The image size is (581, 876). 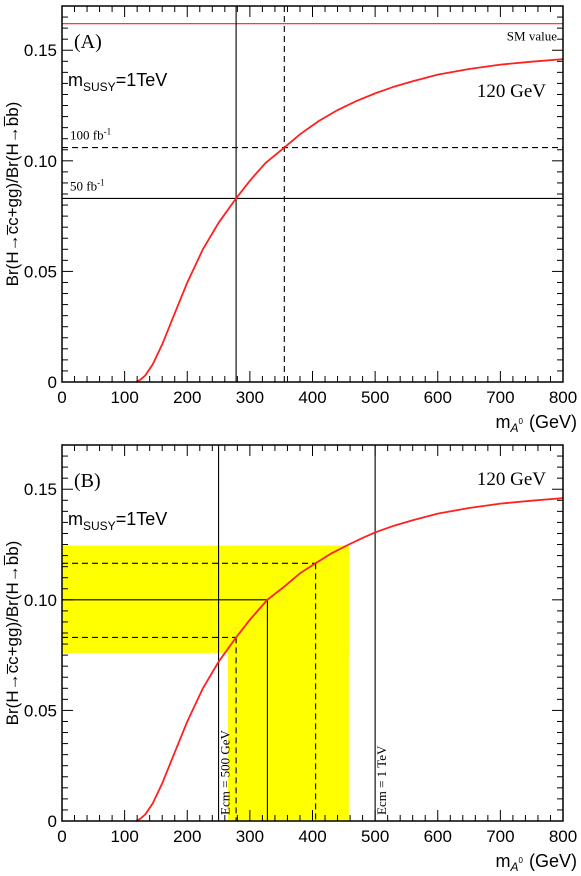 I want to click on ecm-500-label: Ecm = 500 GeV, so click(x=225, y=772).